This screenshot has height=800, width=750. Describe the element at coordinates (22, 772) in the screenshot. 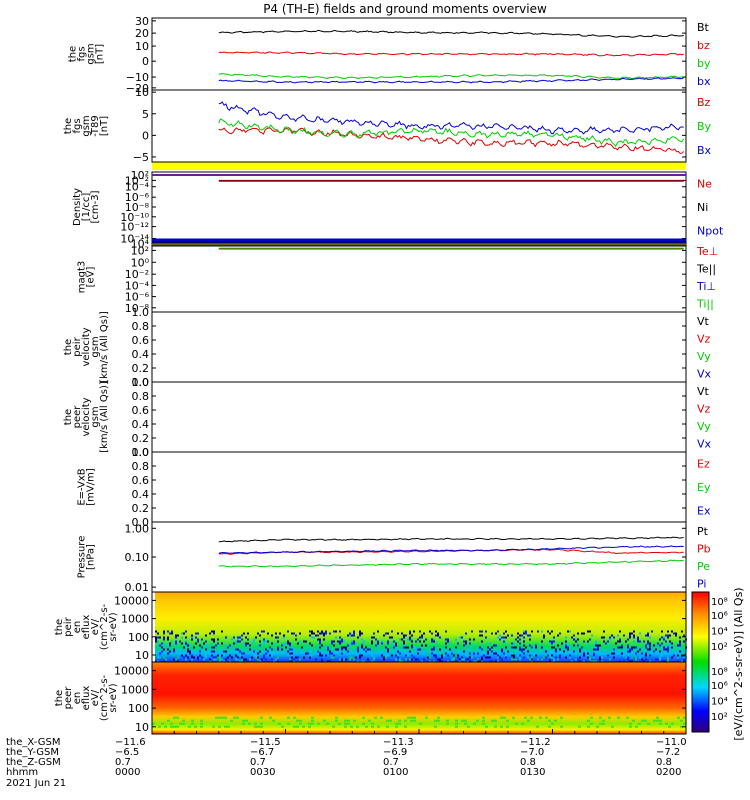

I see `x-row-label: hhmm` at that location.